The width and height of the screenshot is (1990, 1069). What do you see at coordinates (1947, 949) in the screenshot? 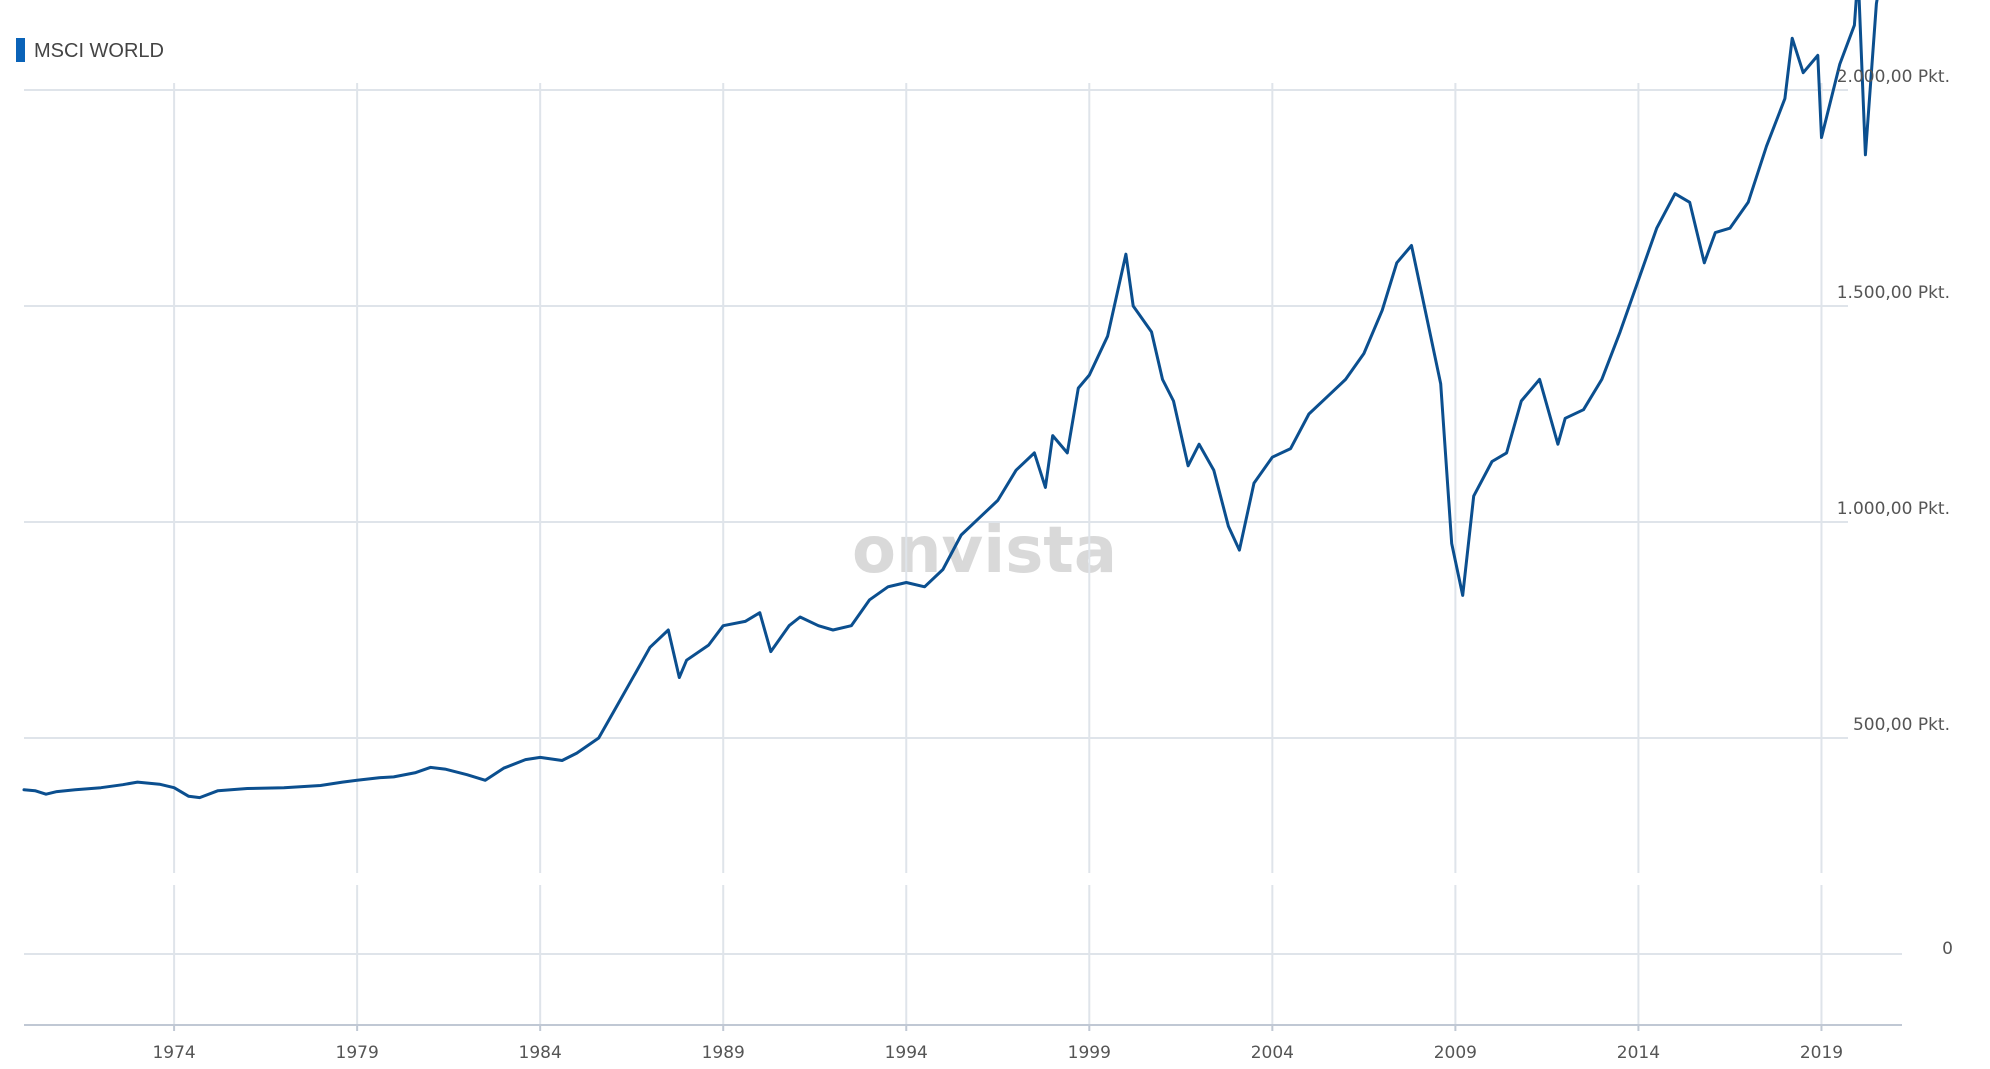
I see `y-tick-label: 0` at bounding box center [1947, 949].